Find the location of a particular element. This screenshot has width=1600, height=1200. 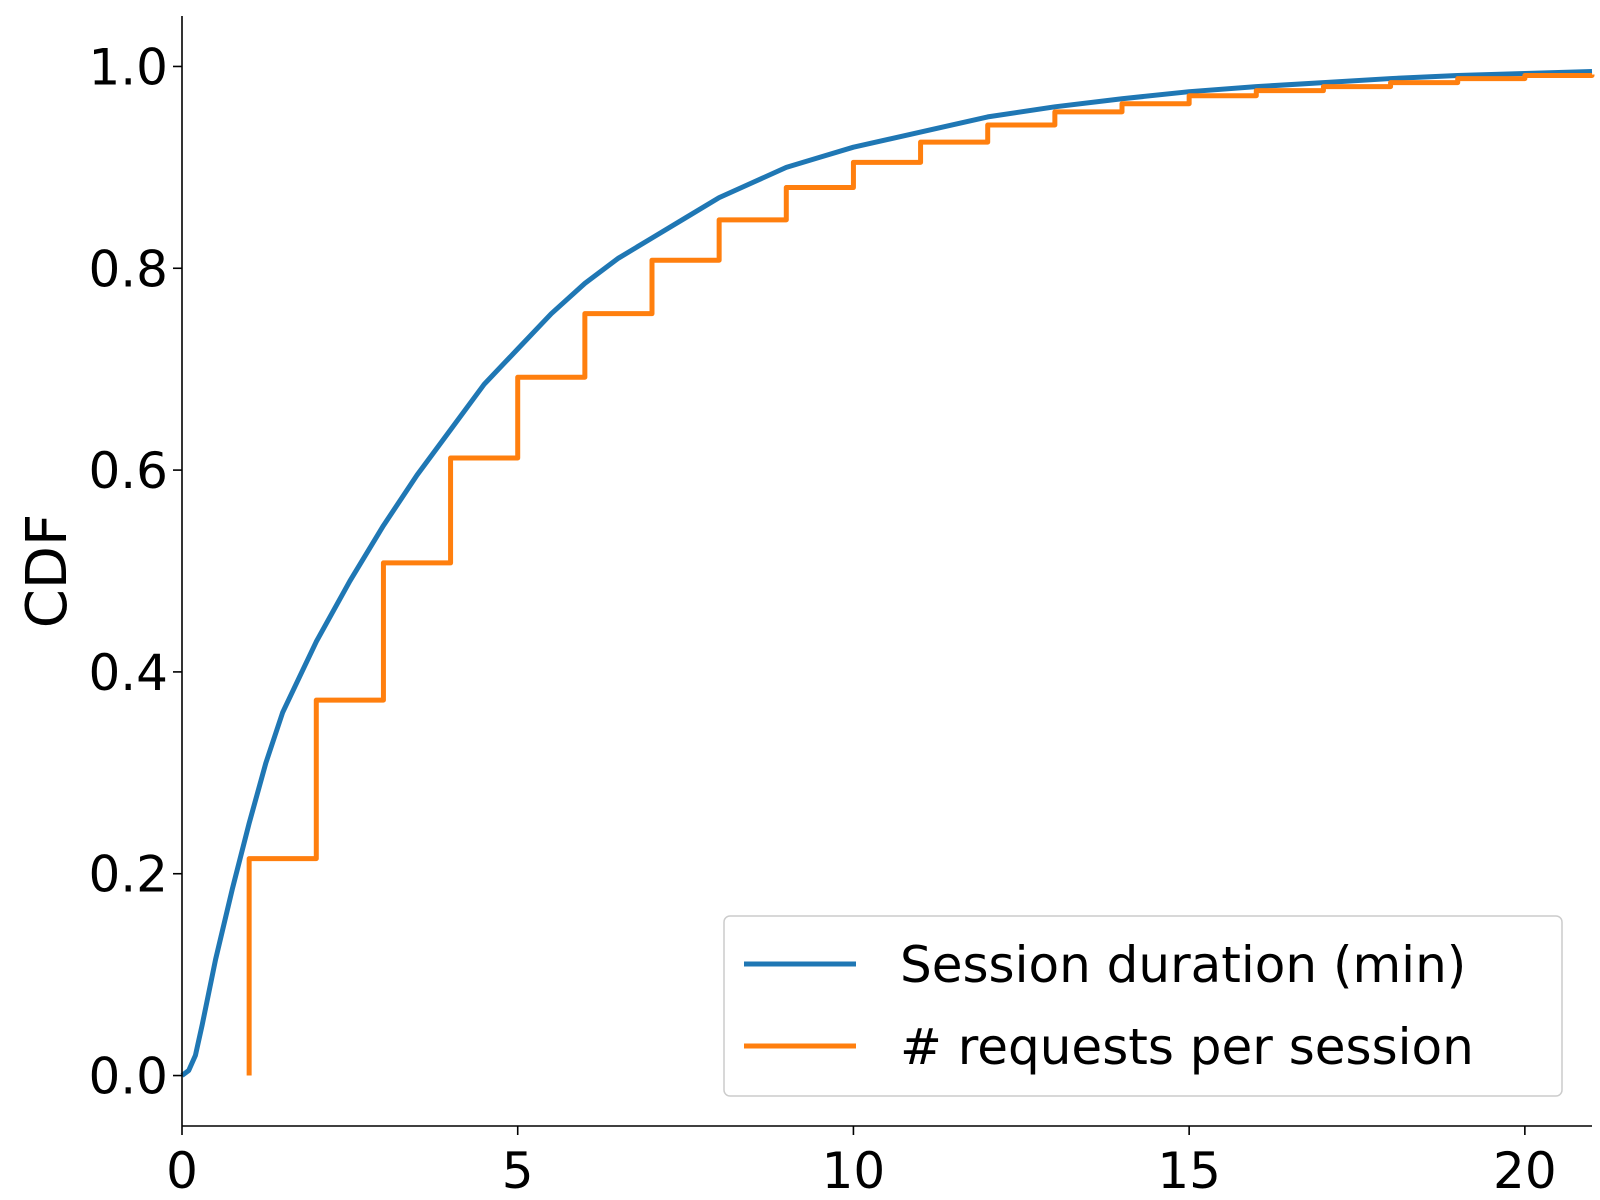

y-tick-label: 0.6 is located at coordinates (128, 471).